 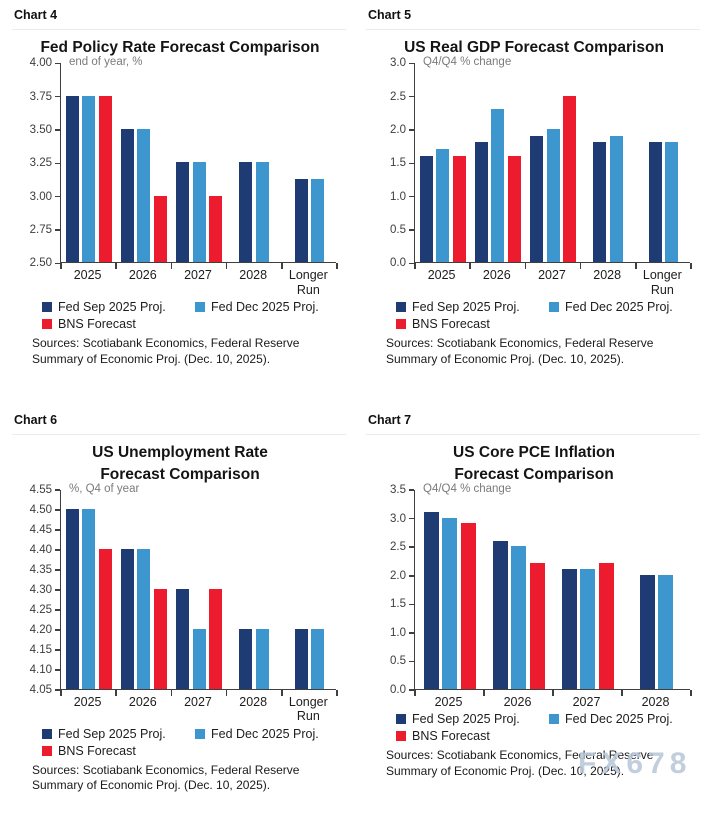 I want to click on chart-title: Fed Policy Rate Forecast Comparison, so click(x=180, y=47).